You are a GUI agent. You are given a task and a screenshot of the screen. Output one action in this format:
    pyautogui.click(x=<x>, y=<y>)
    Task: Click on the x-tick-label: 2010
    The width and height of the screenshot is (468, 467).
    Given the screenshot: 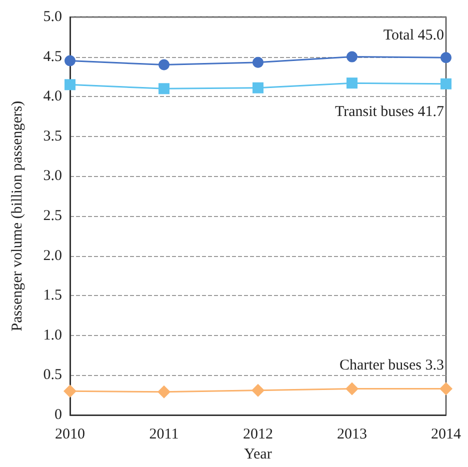 What is the action you would take?
    pyautogui.click(x=70, y=434)
    